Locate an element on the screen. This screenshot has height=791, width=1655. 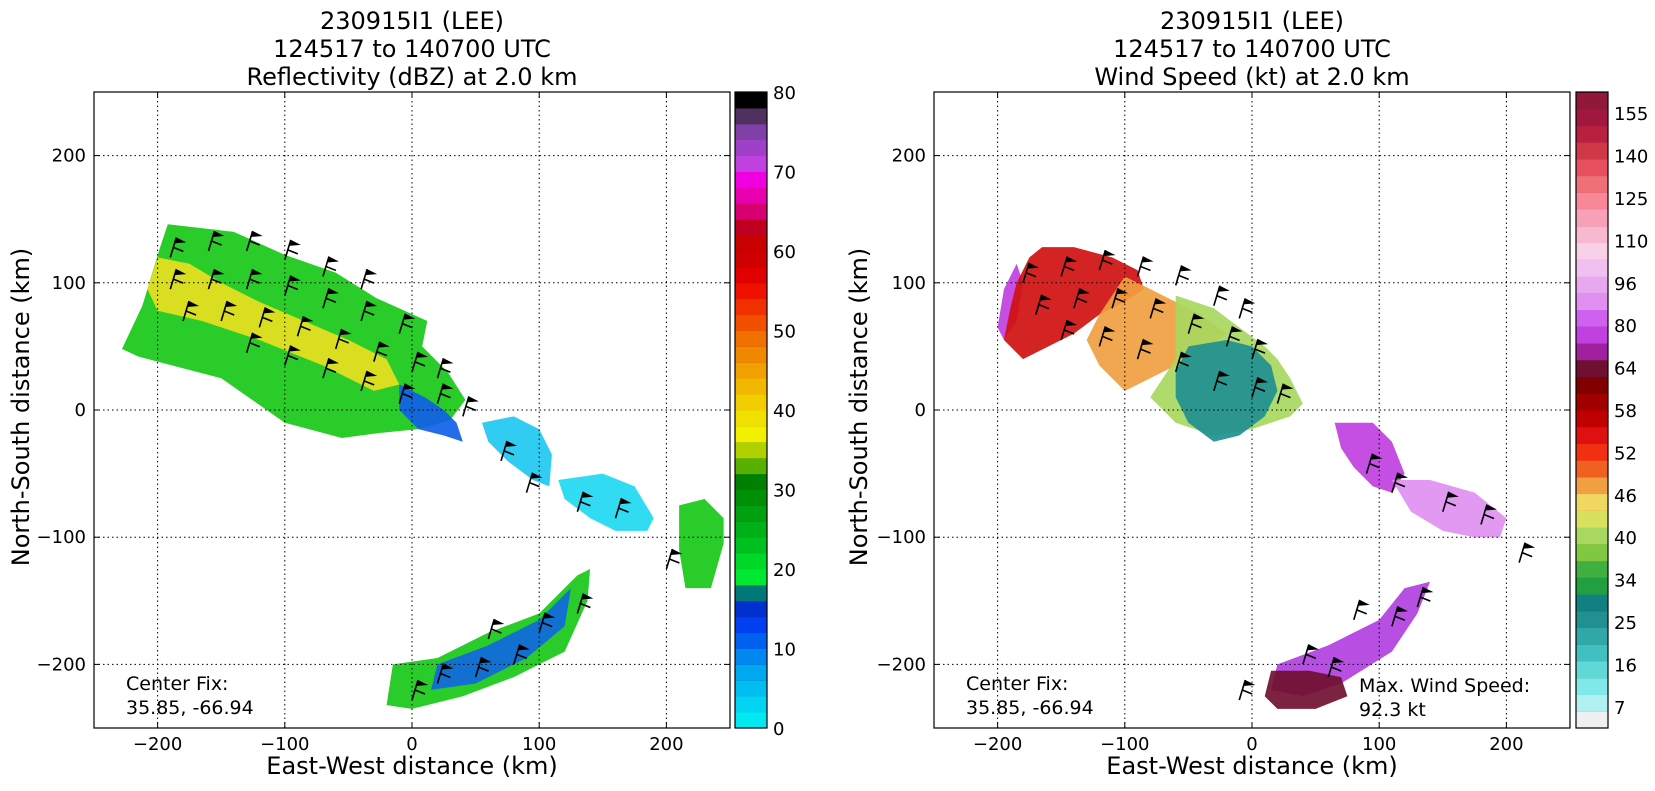
x-tick-label: −200 is located at coordinates (997, 744).